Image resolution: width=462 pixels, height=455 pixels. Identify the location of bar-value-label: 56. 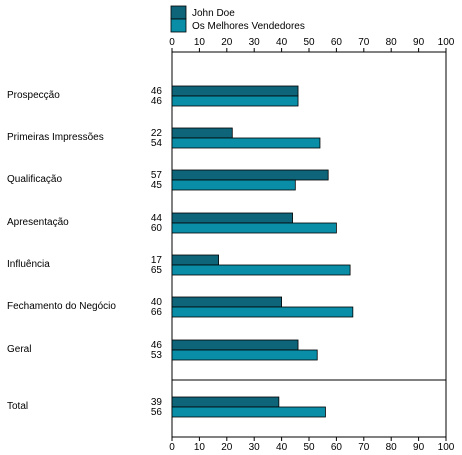
(157, 412).